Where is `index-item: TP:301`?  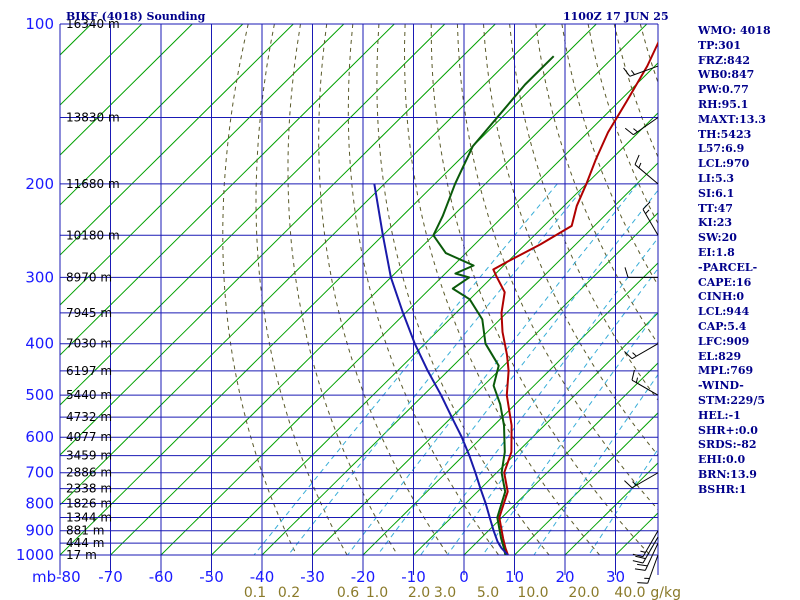 index-item: TP:301 is located at coordinates (720, 45).